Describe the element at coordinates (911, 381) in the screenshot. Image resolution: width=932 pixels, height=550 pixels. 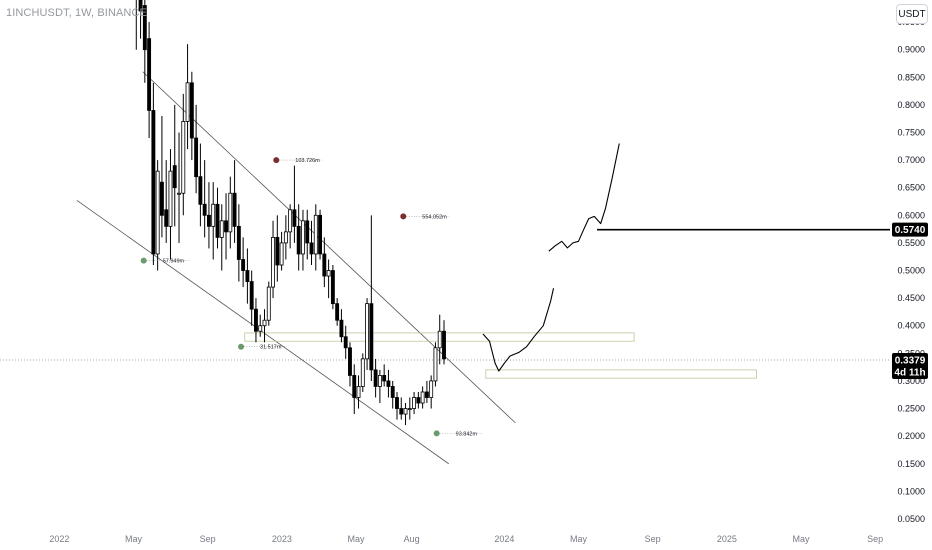
I see `y-tick-label: 0.3000` at that location.